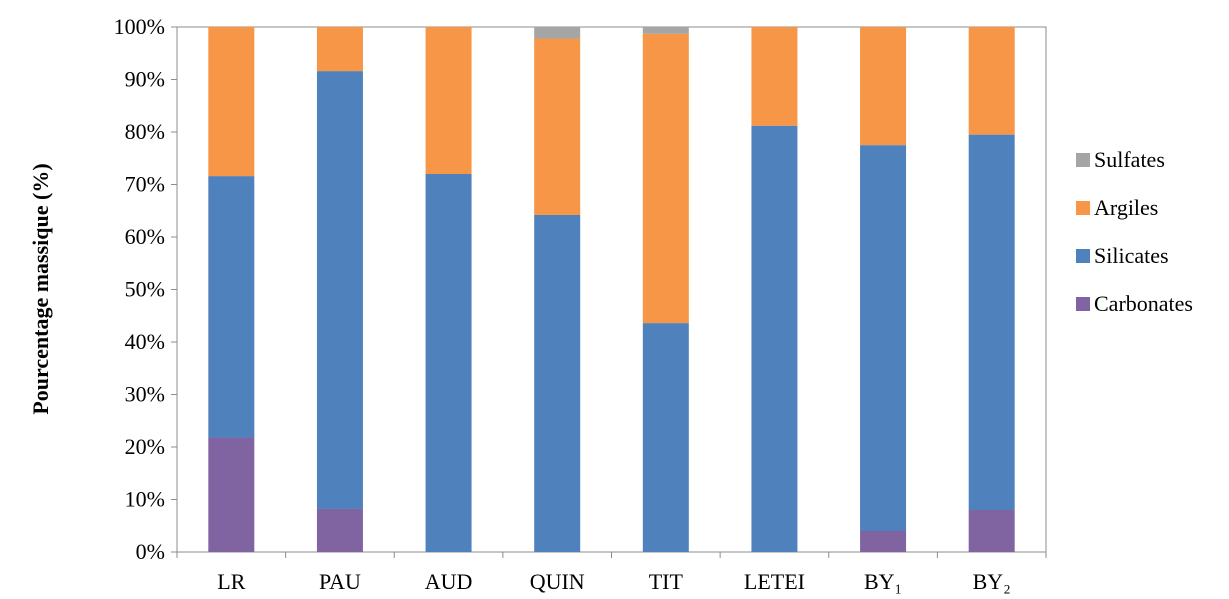 The image size is (1229, 599). I want to click on legend-label-sulfates: Sulfates, so click(1129, 159).